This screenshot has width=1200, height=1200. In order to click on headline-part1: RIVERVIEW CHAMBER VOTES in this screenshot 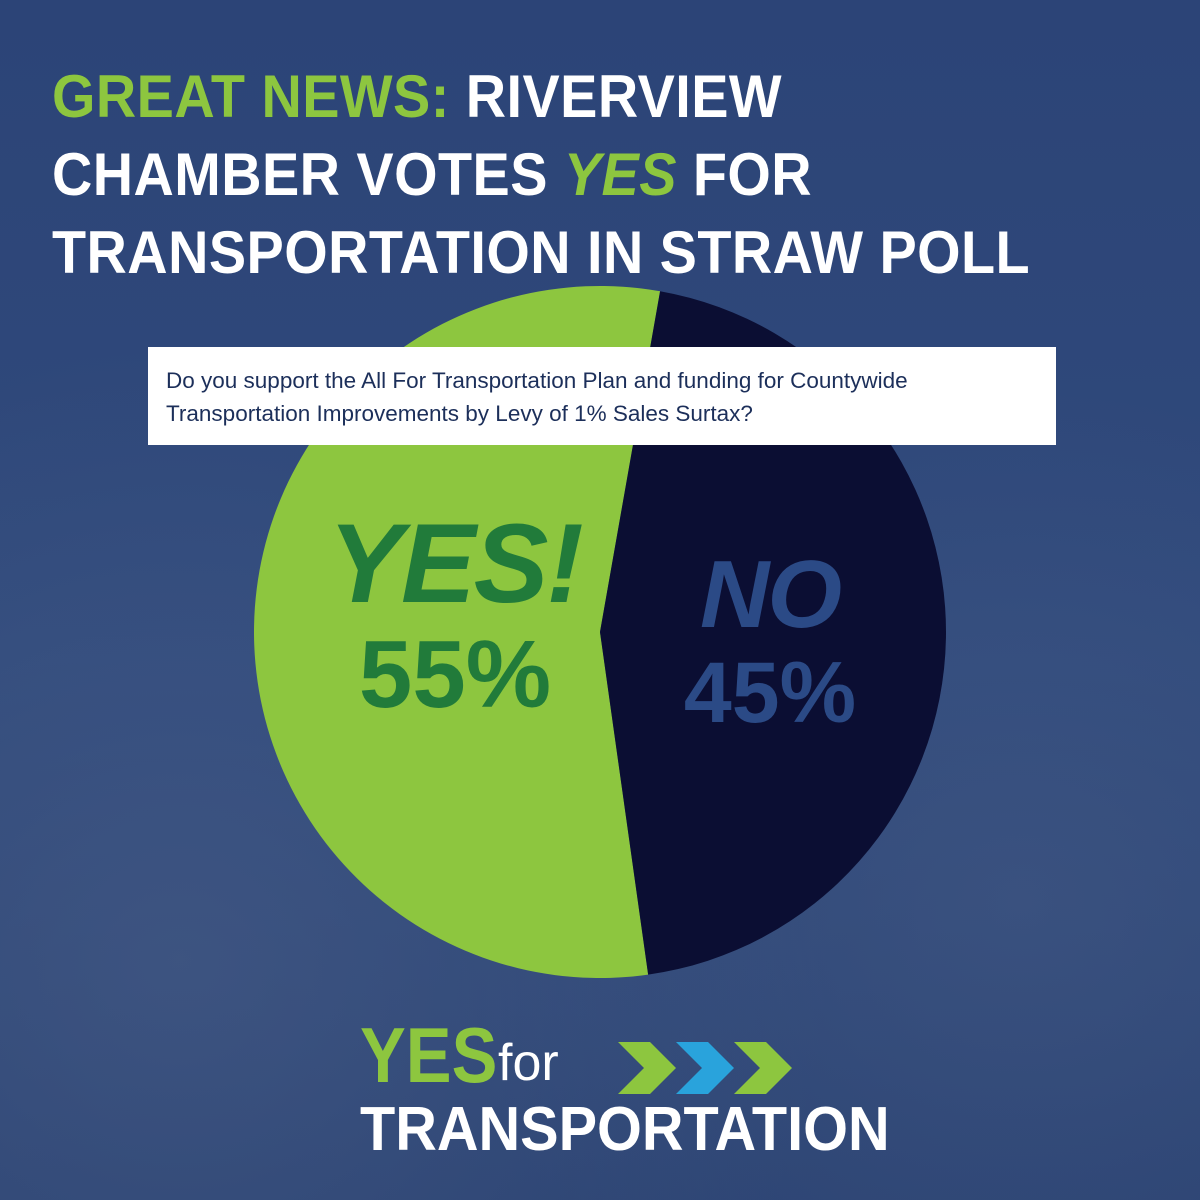, I will do `click(417, 135)`.